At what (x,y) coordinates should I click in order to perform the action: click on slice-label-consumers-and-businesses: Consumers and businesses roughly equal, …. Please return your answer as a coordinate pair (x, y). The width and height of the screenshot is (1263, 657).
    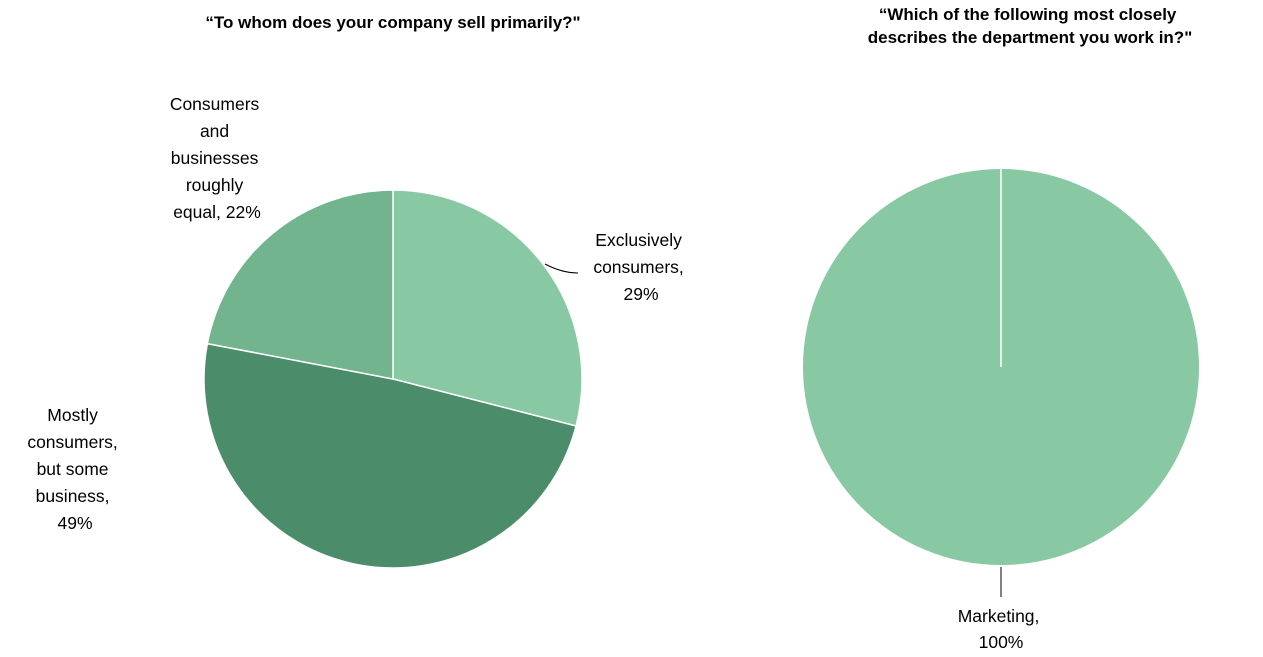
    Looking at the image, I should click on (217, 158).